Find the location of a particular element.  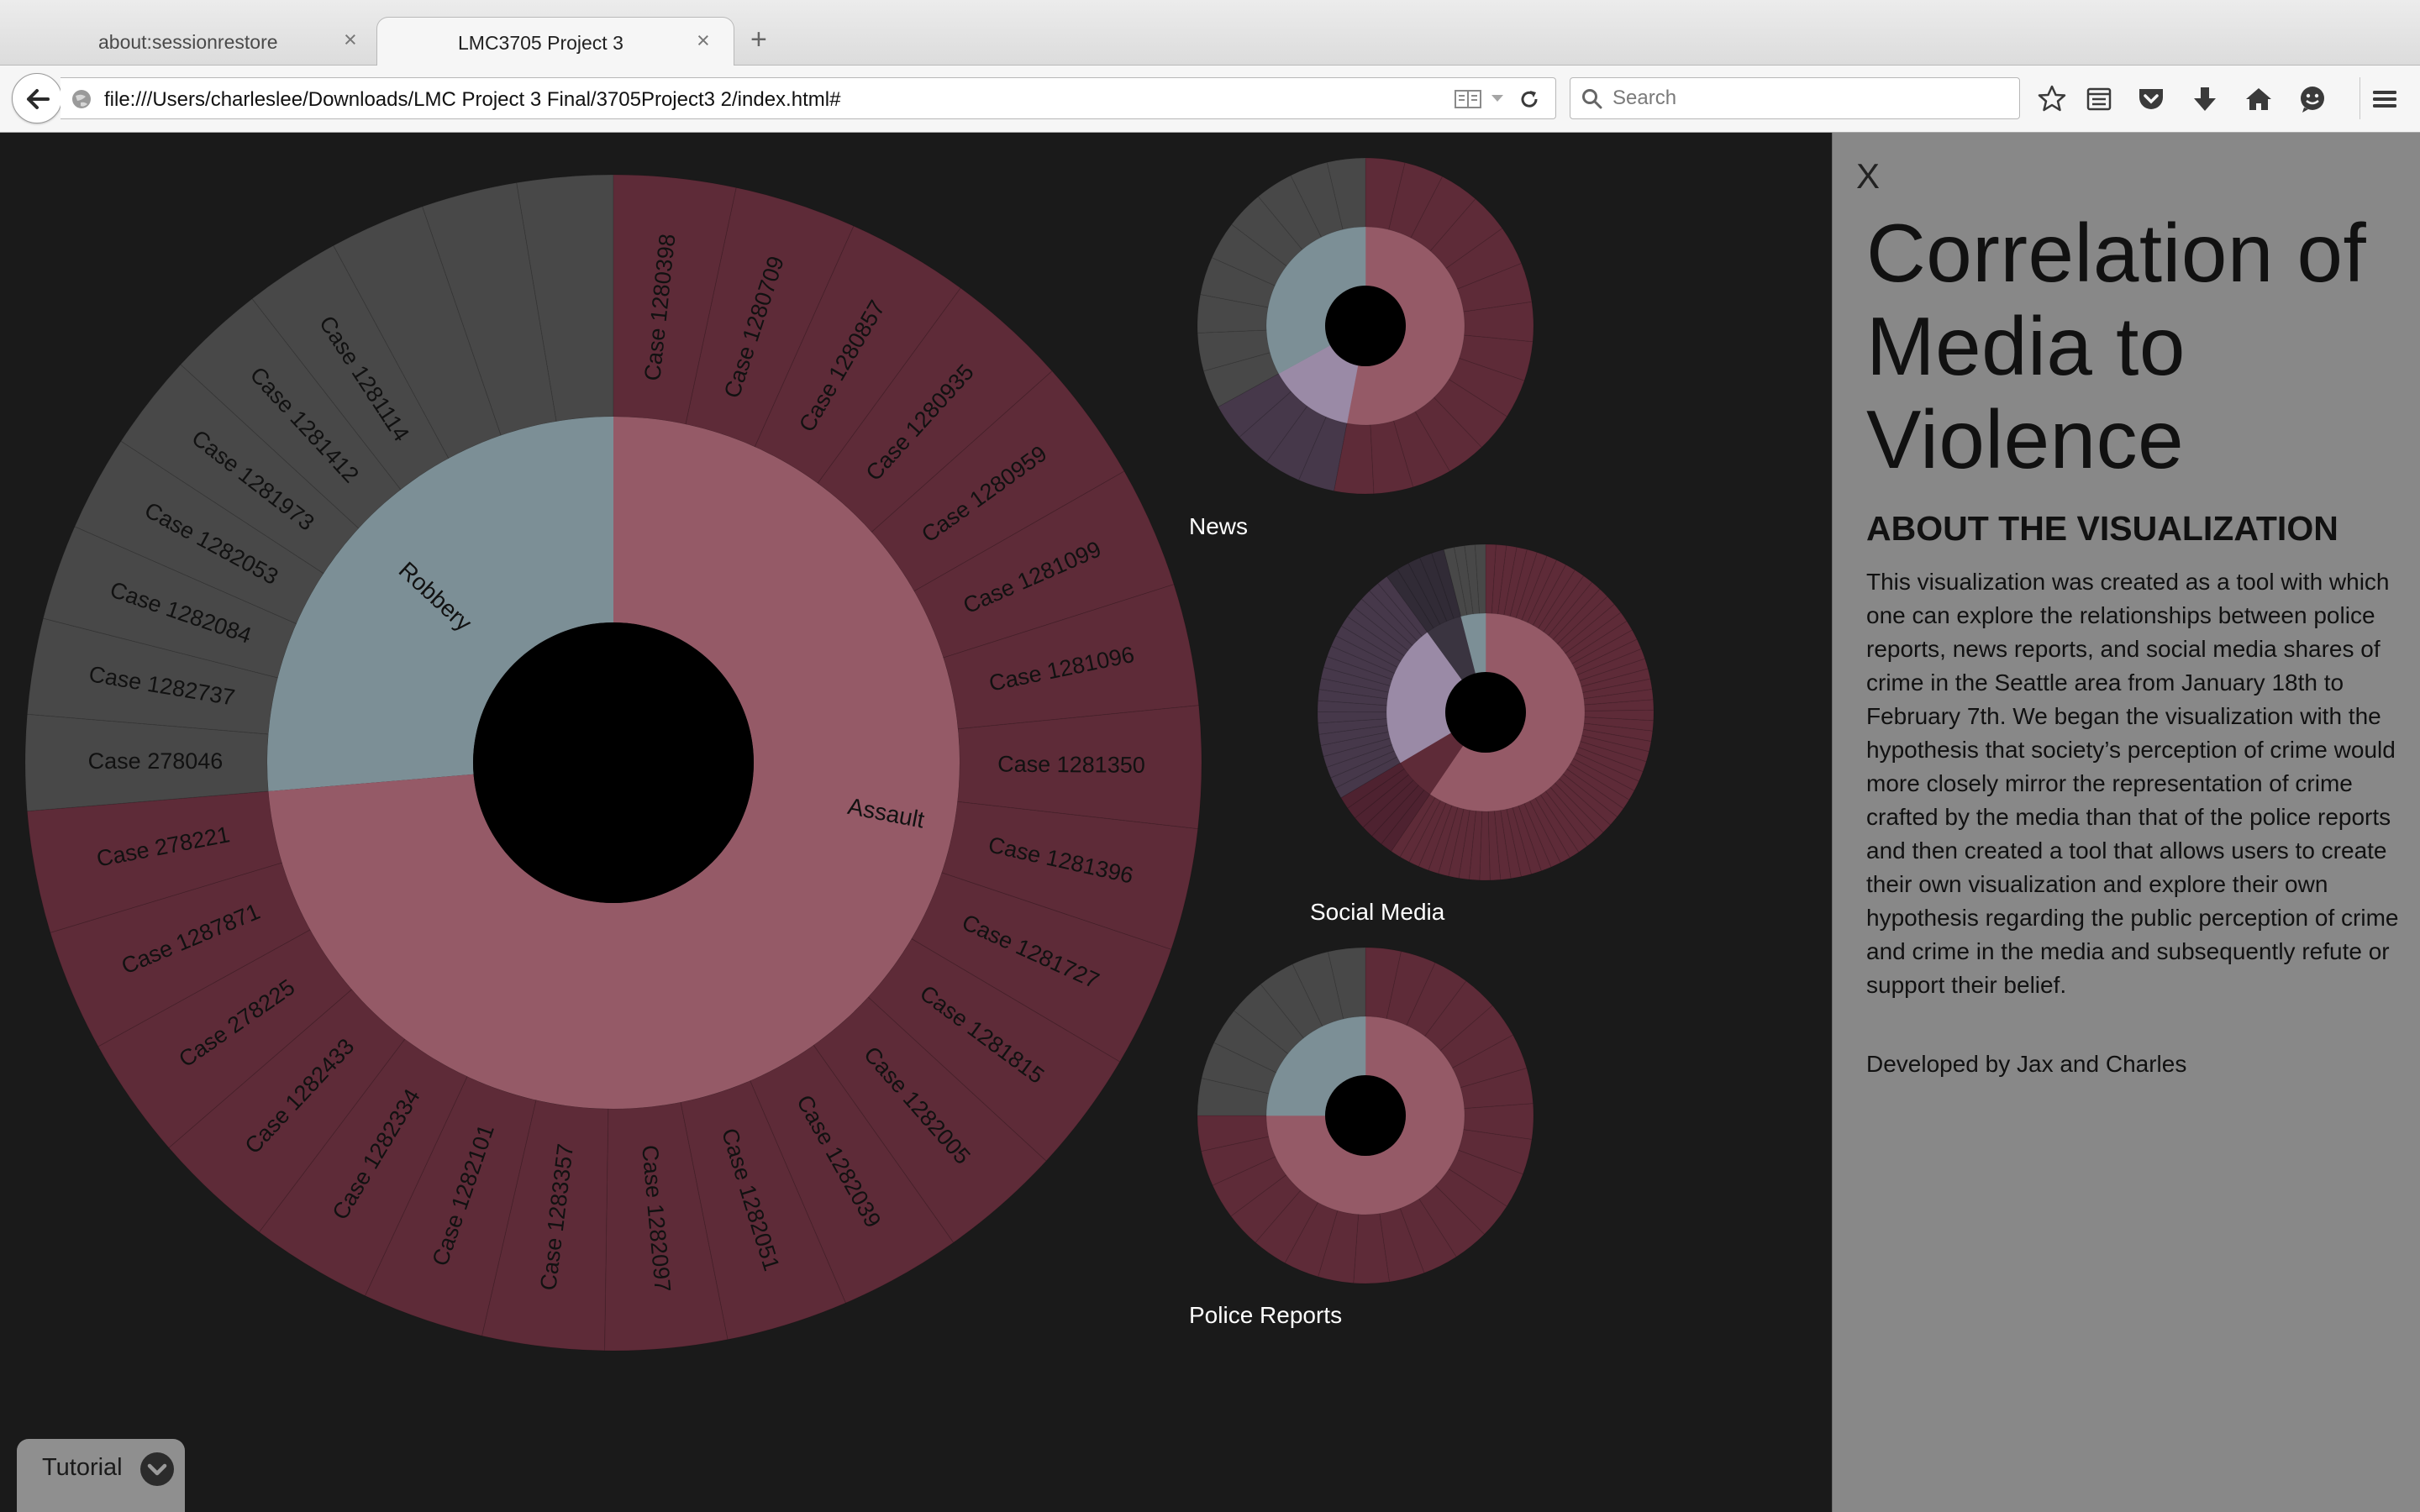

main-inner-segment-assault is located at coordinates (614, 763).